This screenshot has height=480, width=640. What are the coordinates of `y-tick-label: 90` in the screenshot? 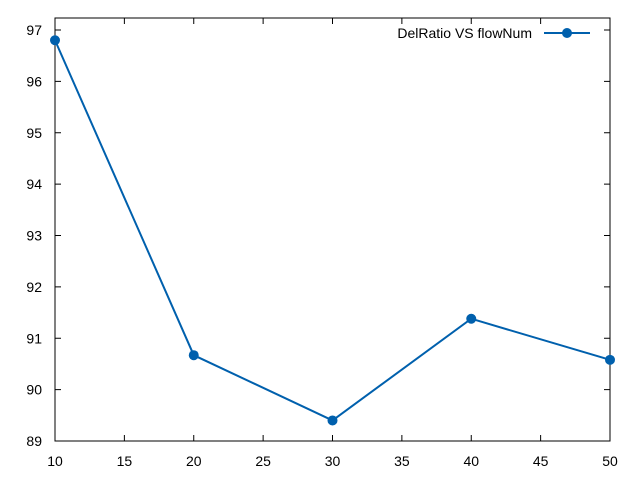 It's located at (34, 390).